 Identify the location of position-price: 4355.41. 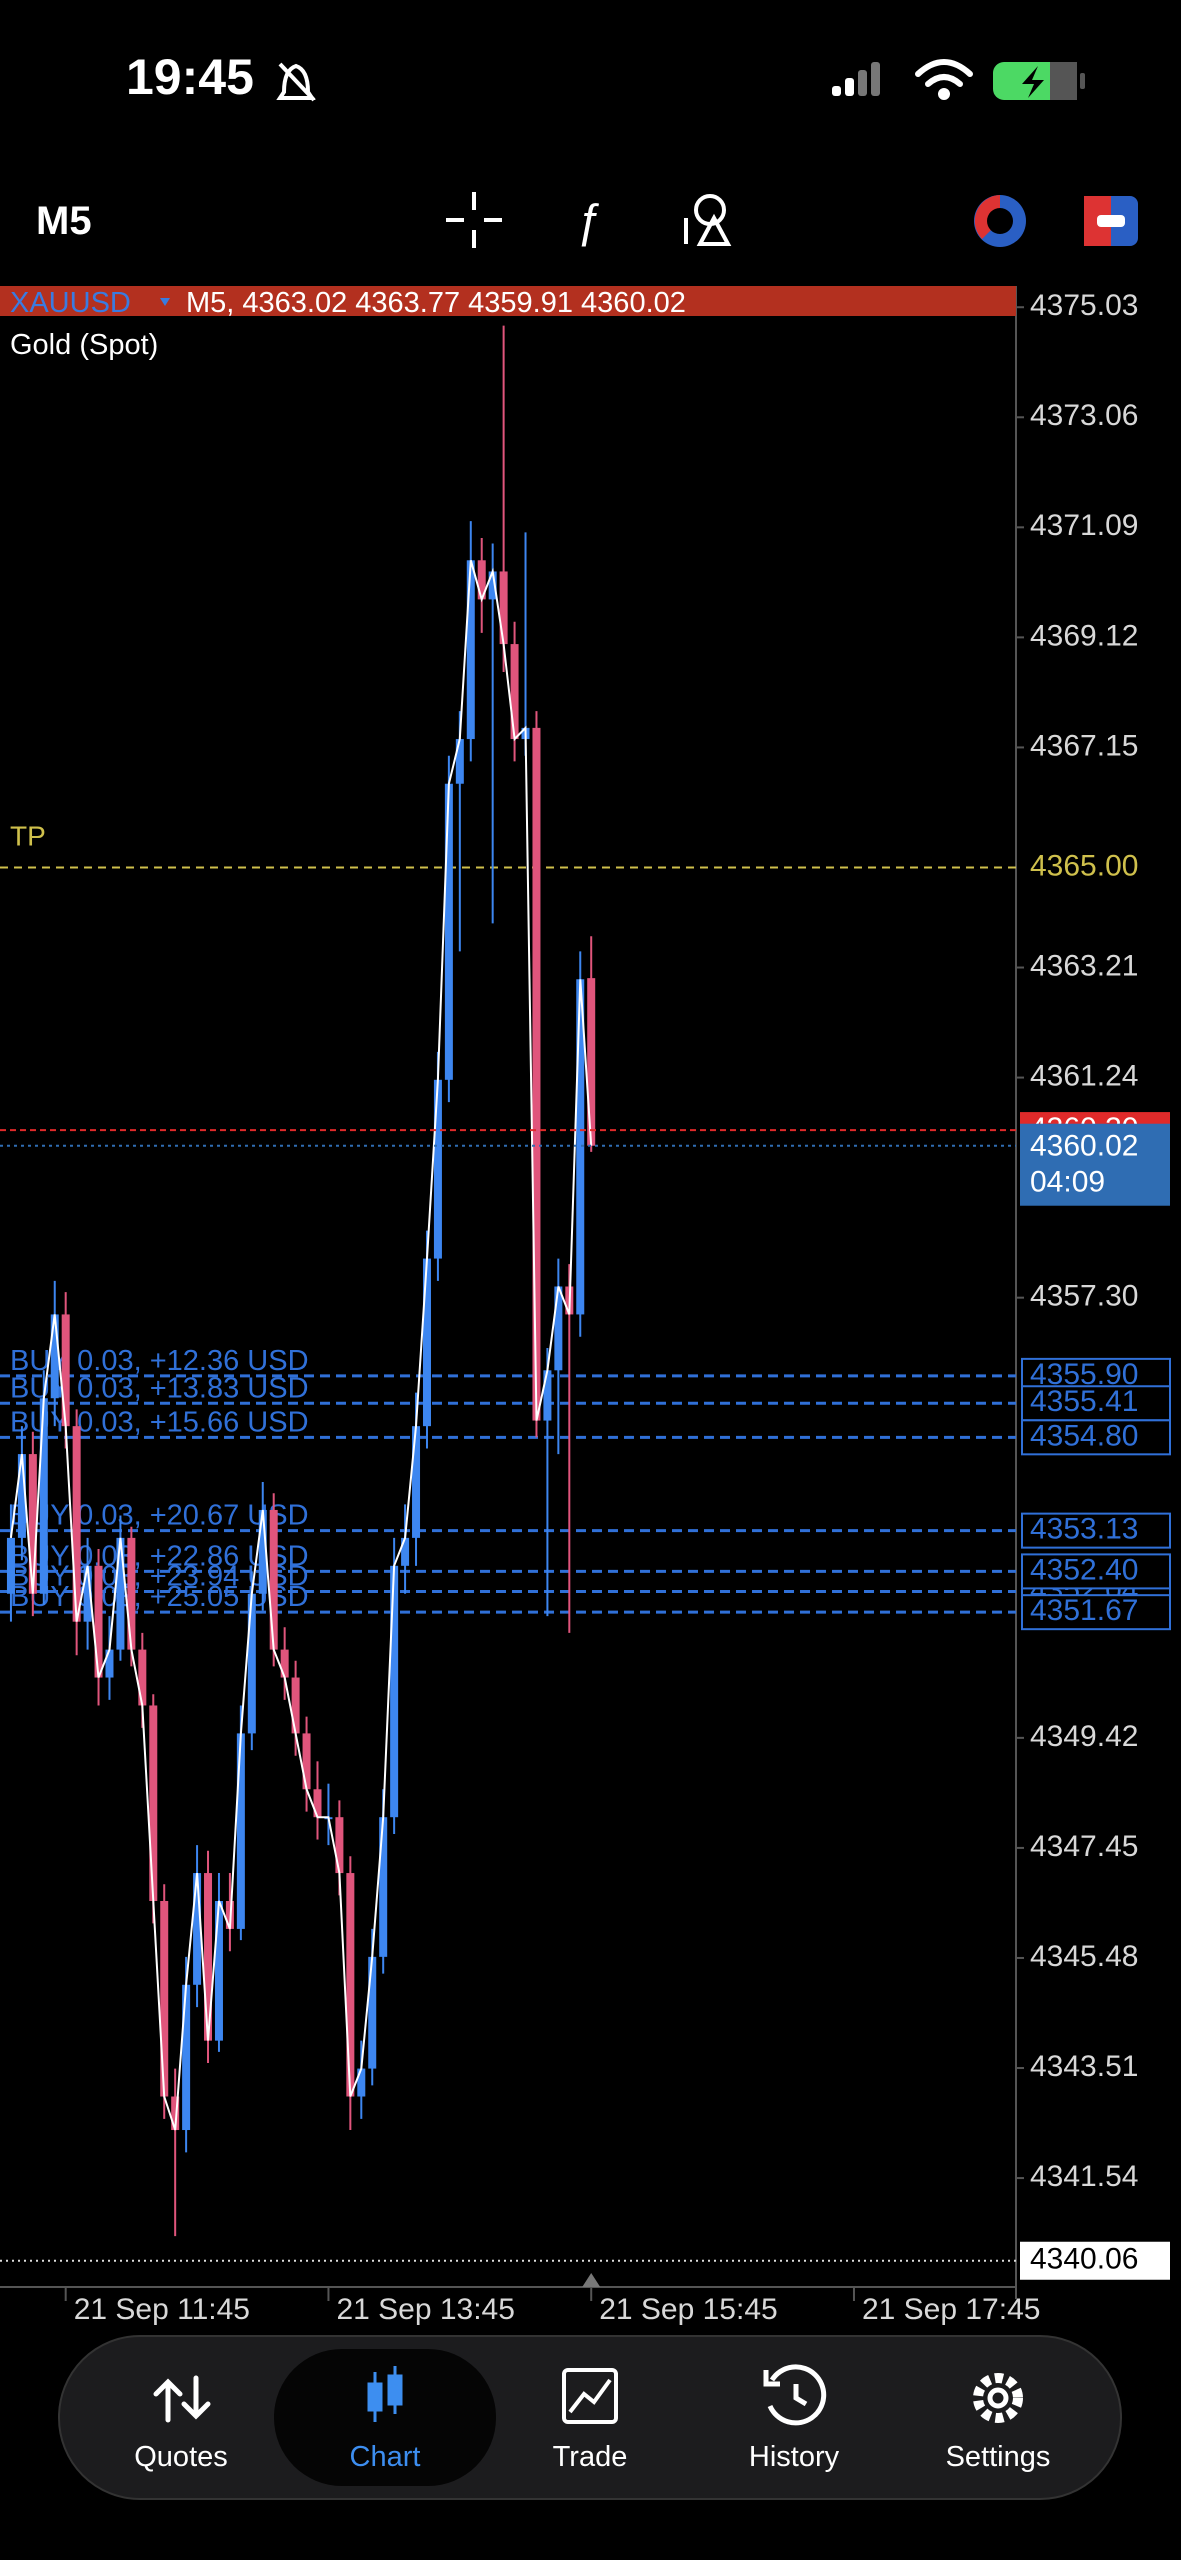
(1084, 1401).